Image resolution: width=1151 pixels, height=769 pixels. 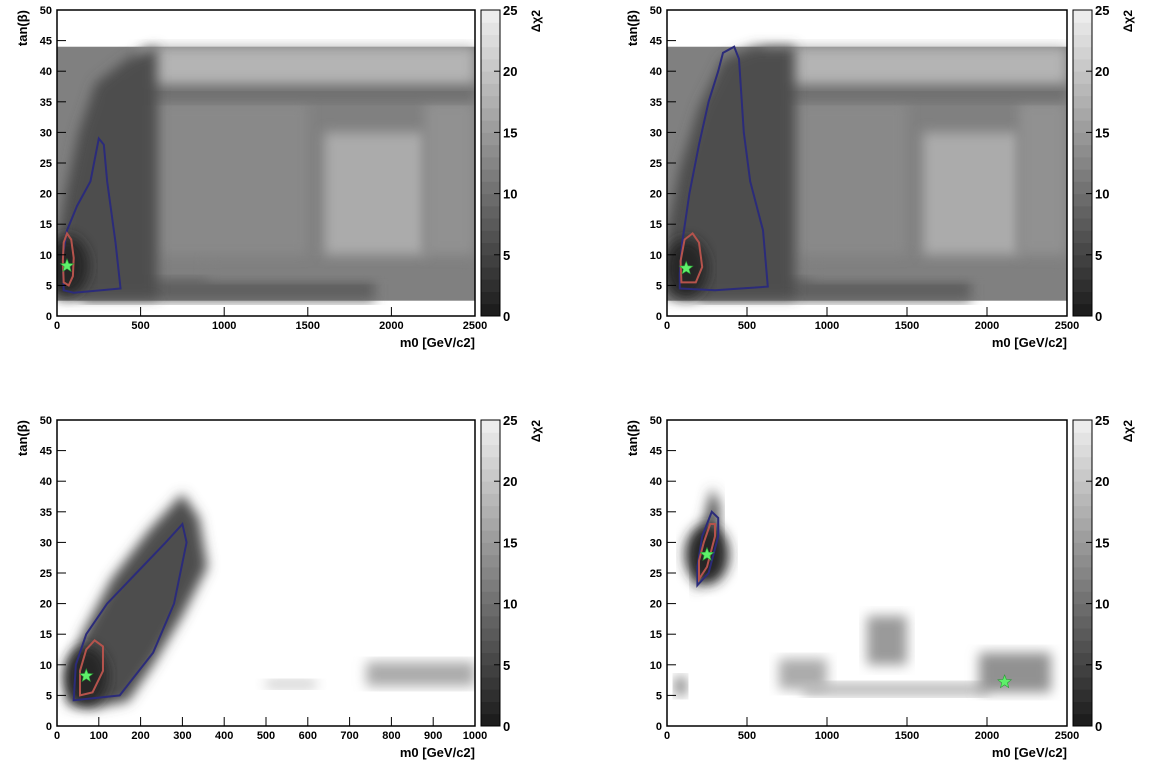 What do you see at coordinates (46, 421) in the screenshot?
I see `y-tick-label: 50` at bounding box center [46, 421].